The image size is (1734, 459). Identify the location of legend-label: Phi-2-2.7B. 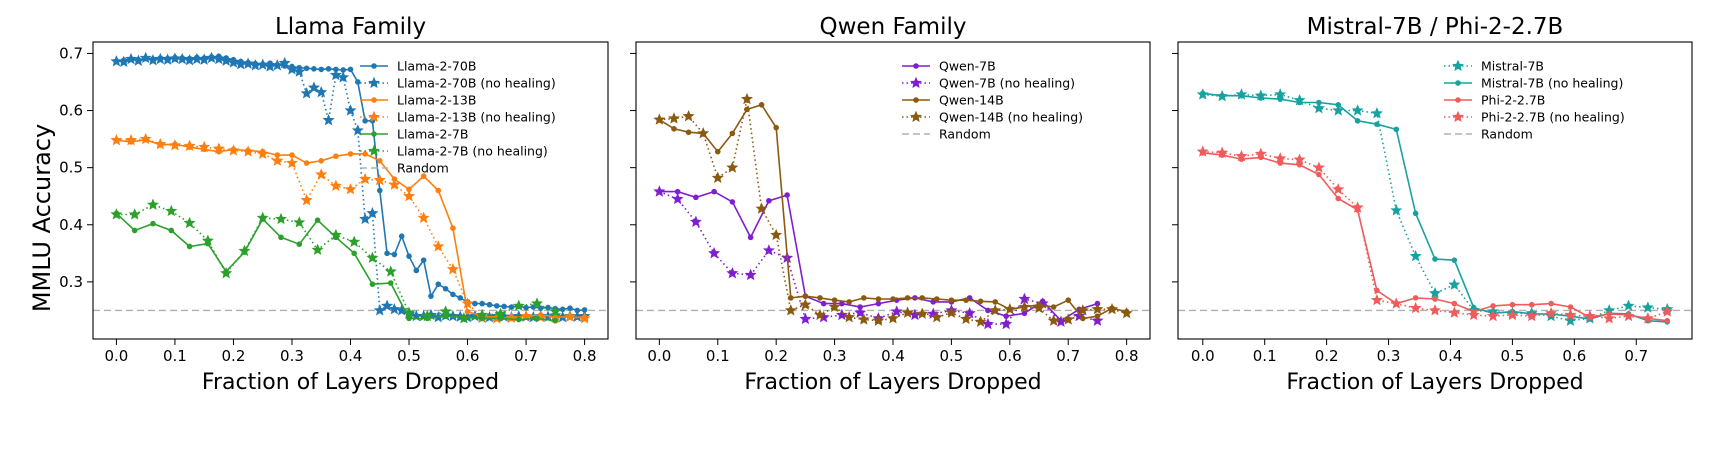
(1513, 100).